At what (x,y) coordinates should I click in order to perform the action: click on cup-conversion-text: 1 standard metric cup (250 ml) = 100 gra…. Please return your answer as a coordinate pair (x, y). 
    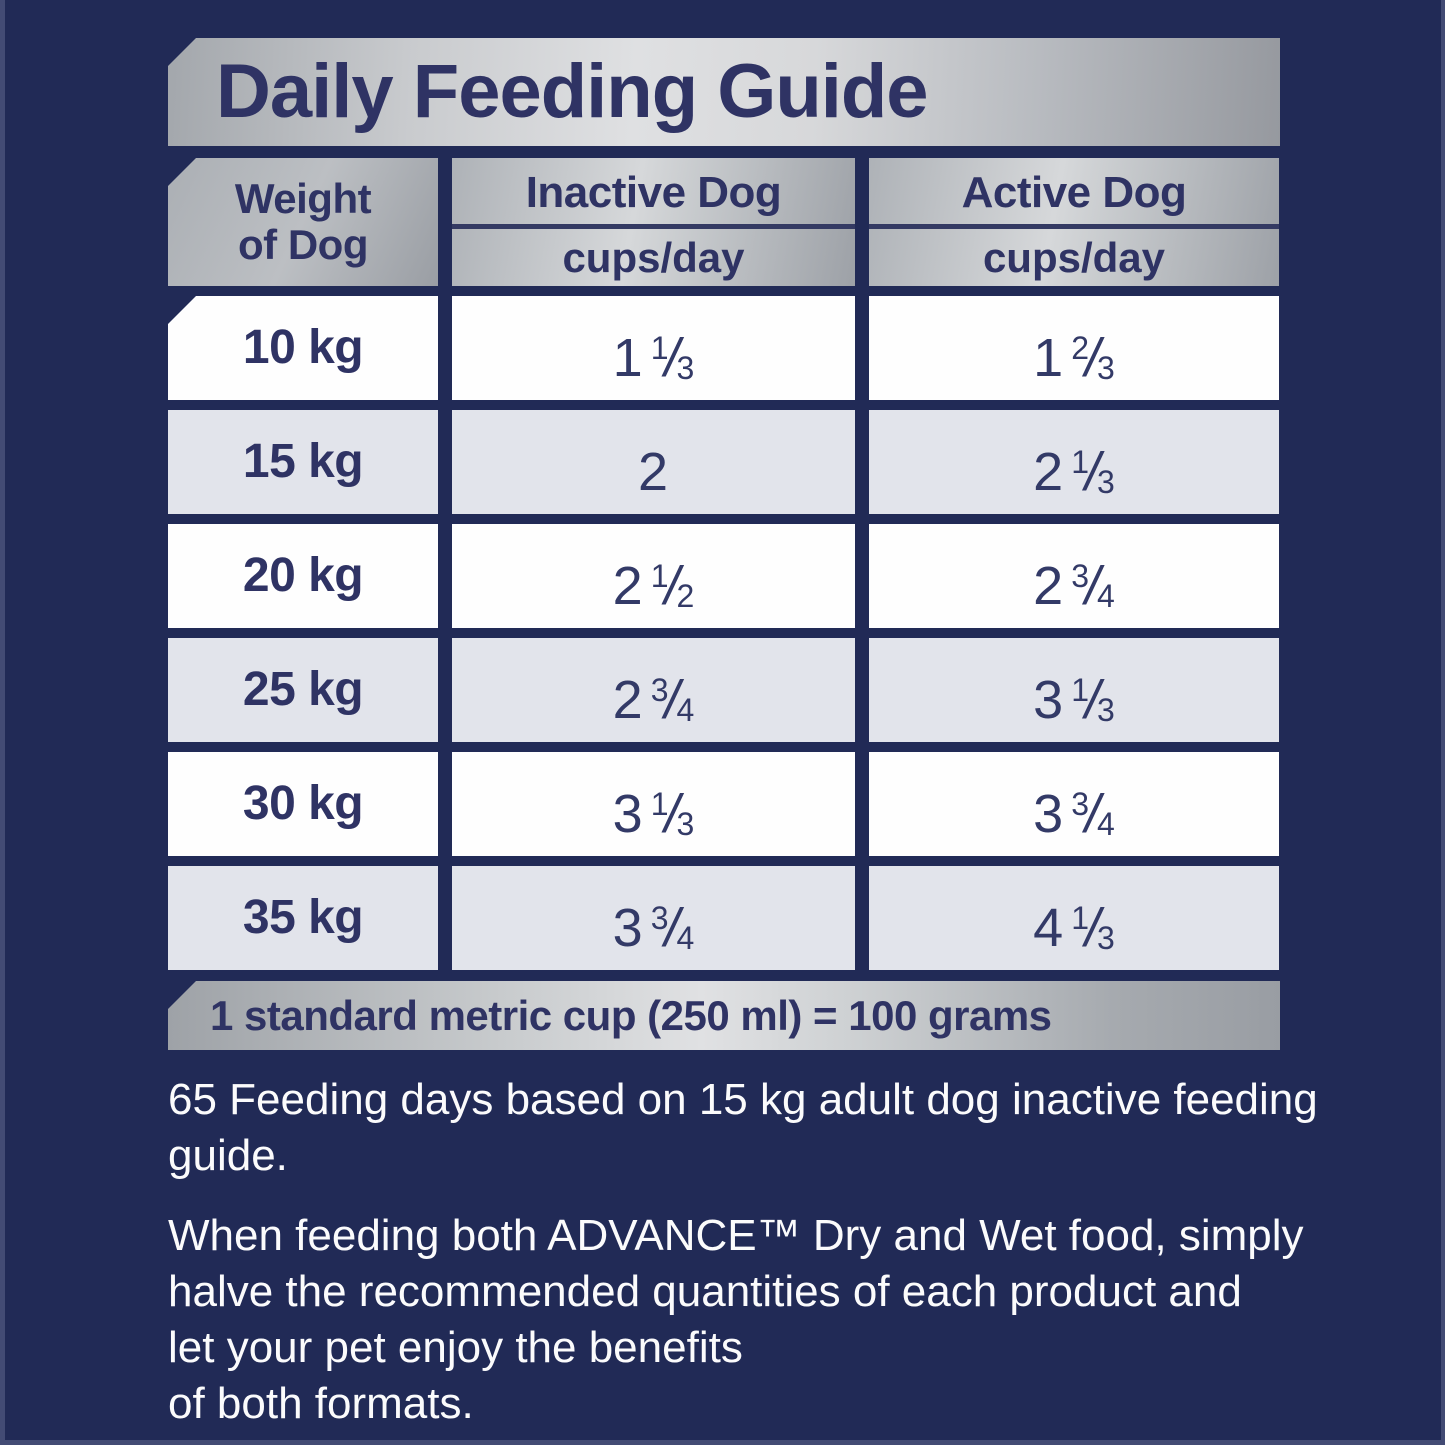
    Looking at the image, I should click on (631, 1015).